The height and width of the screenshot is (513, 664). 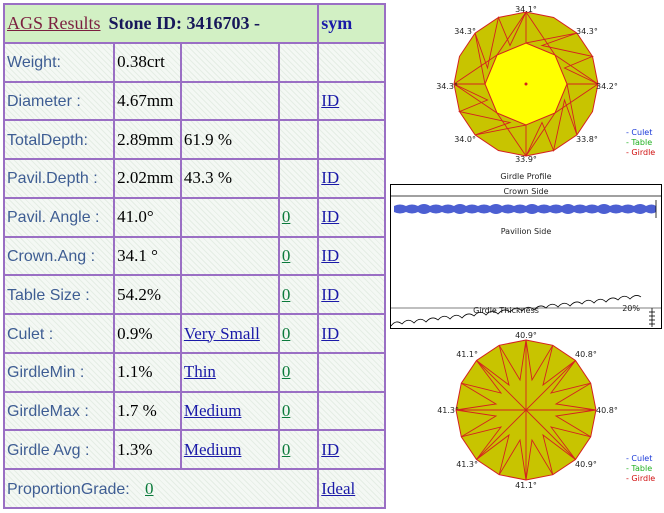 I want to click on table-row: Girdle Avg : 1.3% Medium 0 ID, so click(x=194, y=450).